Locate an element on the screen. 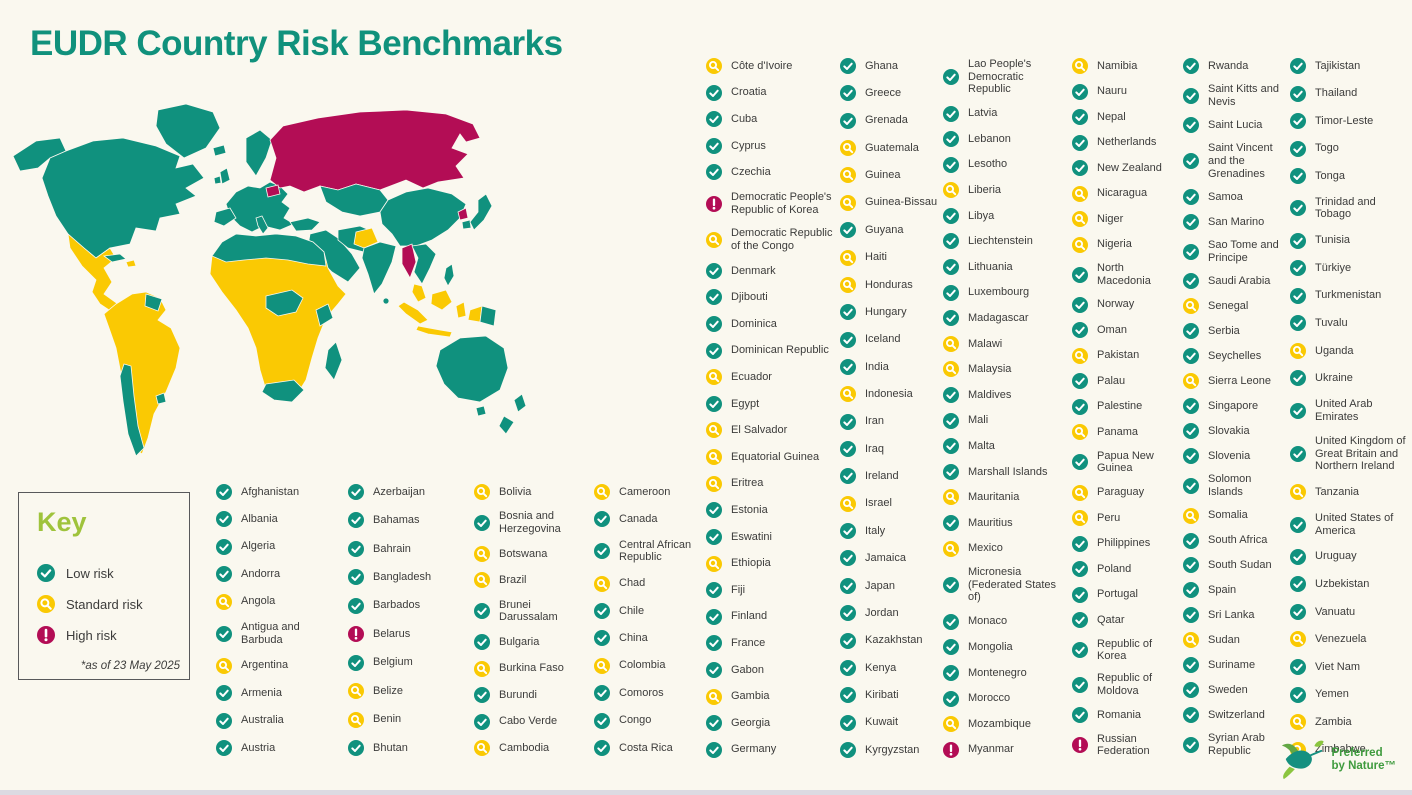  country-item: Yemen is located at coordinates (1349, 694).